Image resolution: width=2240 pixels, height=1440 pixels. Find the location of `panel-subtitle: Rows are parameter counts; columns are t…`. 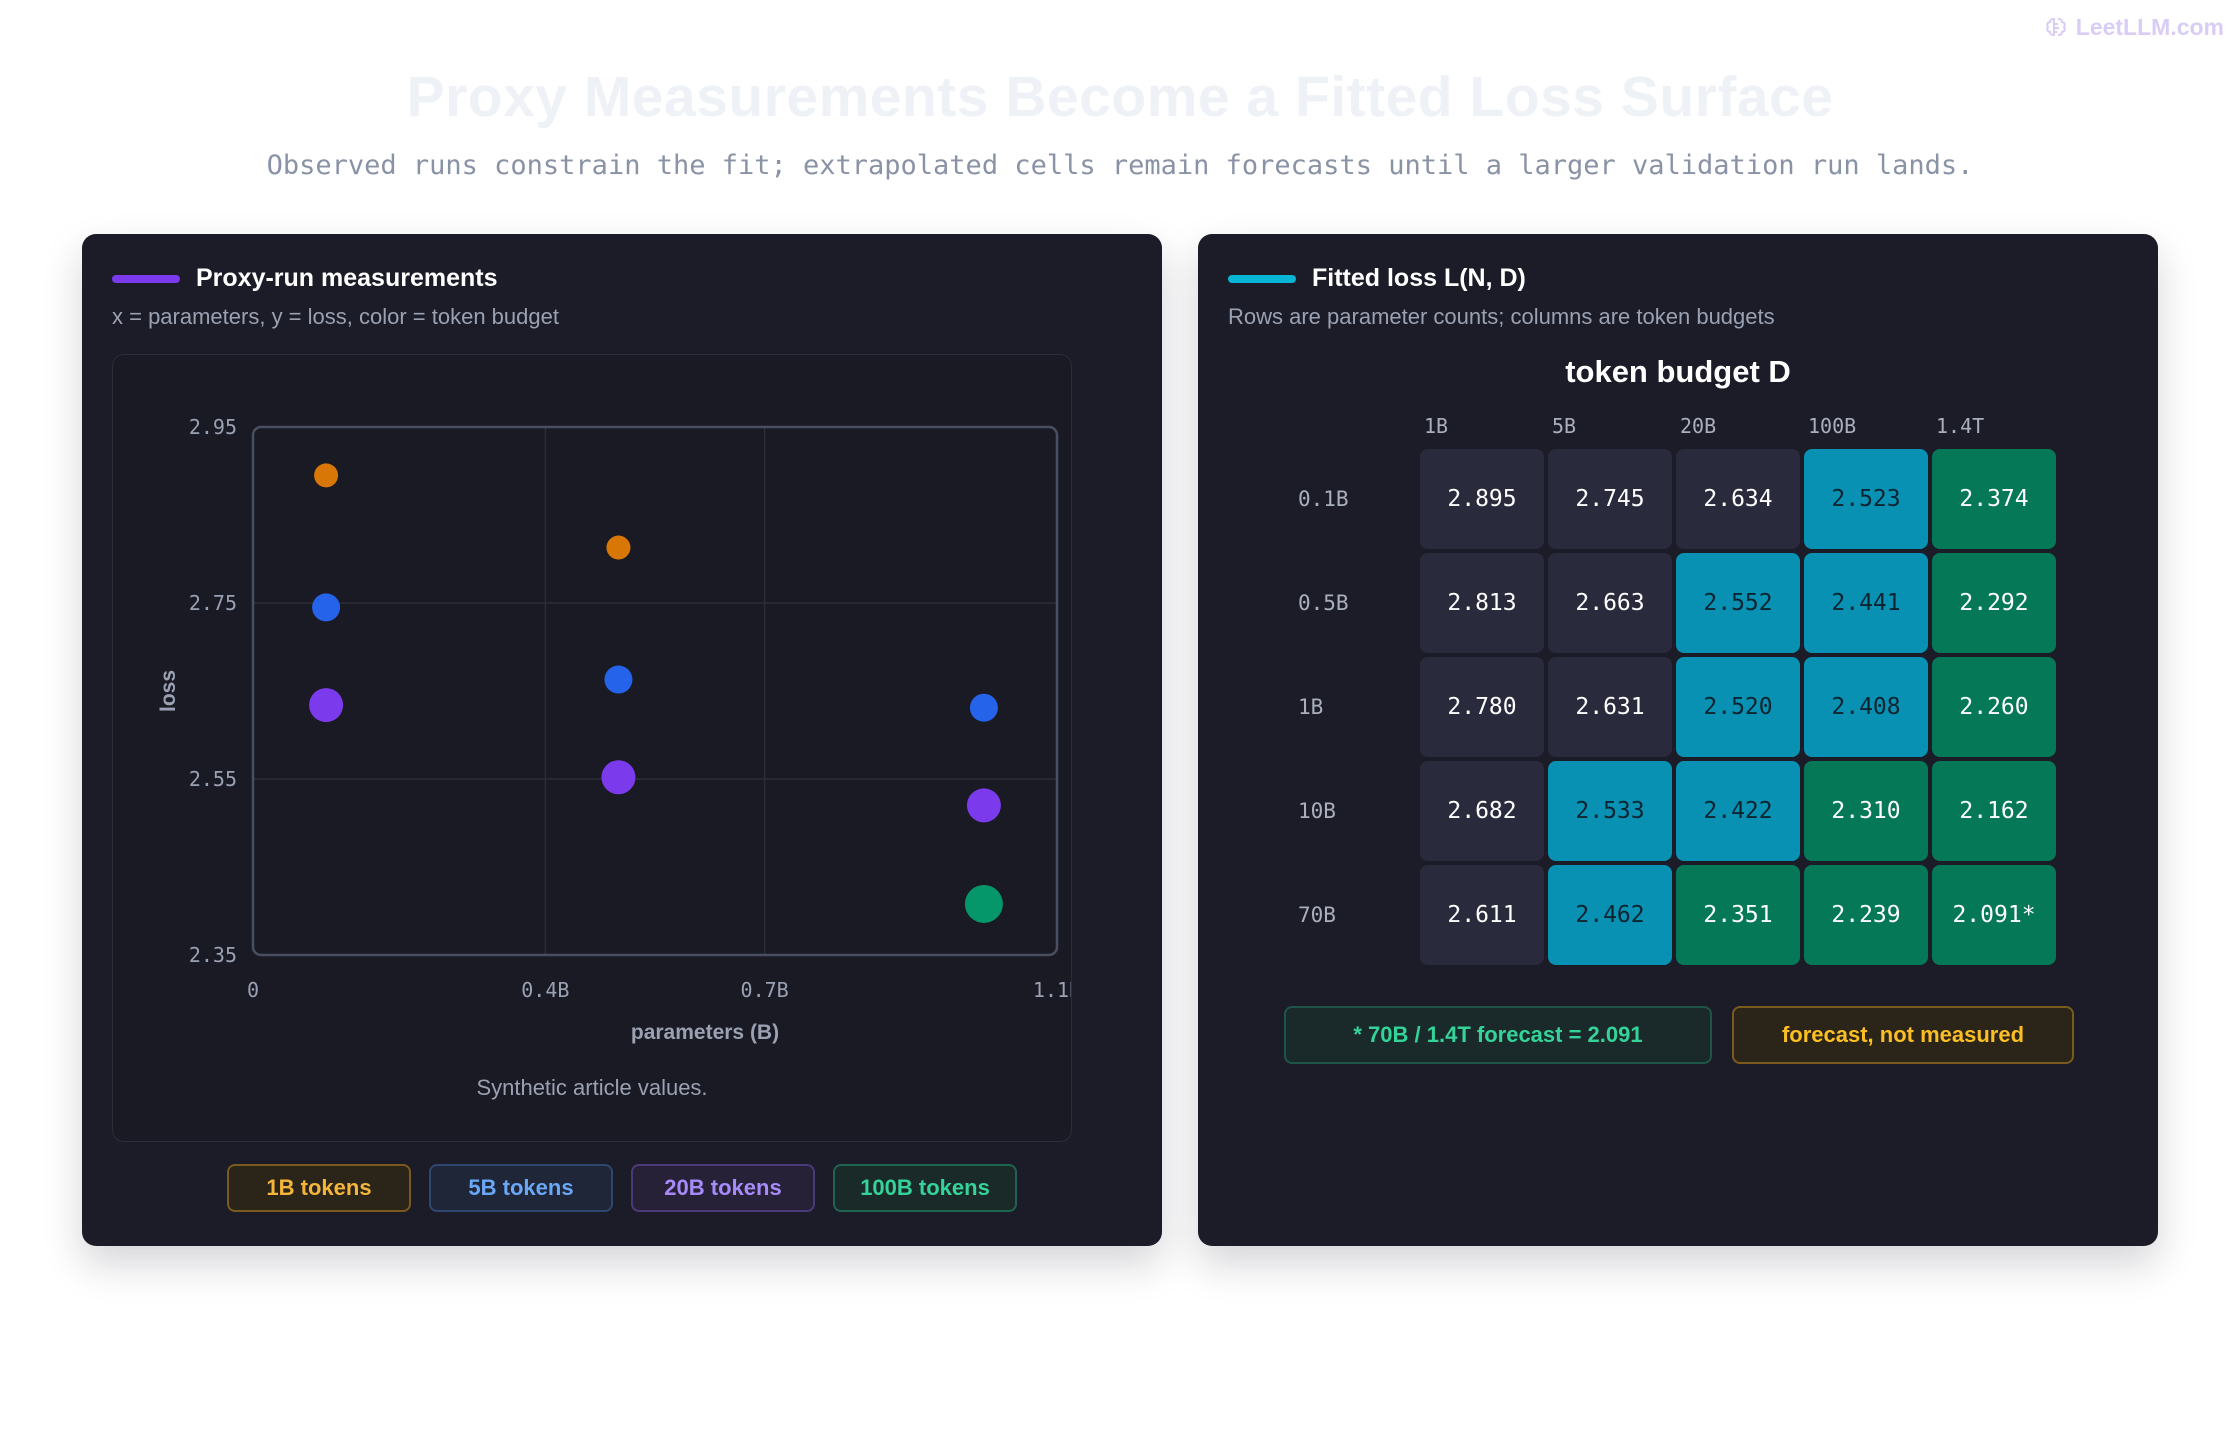

panel-subtitle: Rows are parameter counts; columns are t… is located at coordinates (1501, 316).